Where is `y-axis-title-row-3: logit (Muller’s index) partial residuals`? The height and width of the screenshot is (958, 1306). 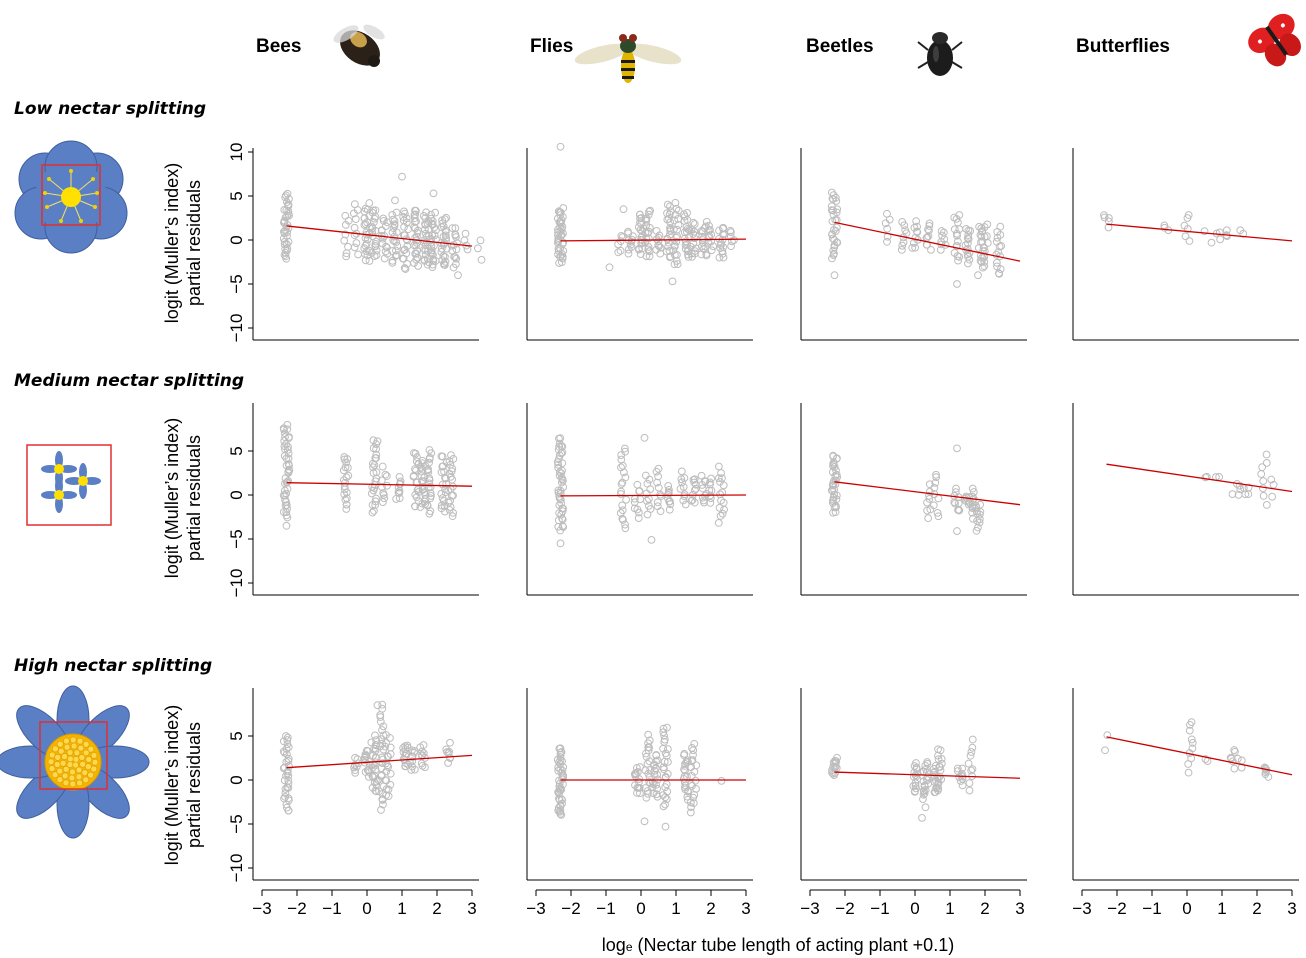
y-axis-title-row-3: logit (Muller’s index) partial residuals is located at coordinates (183, 785).